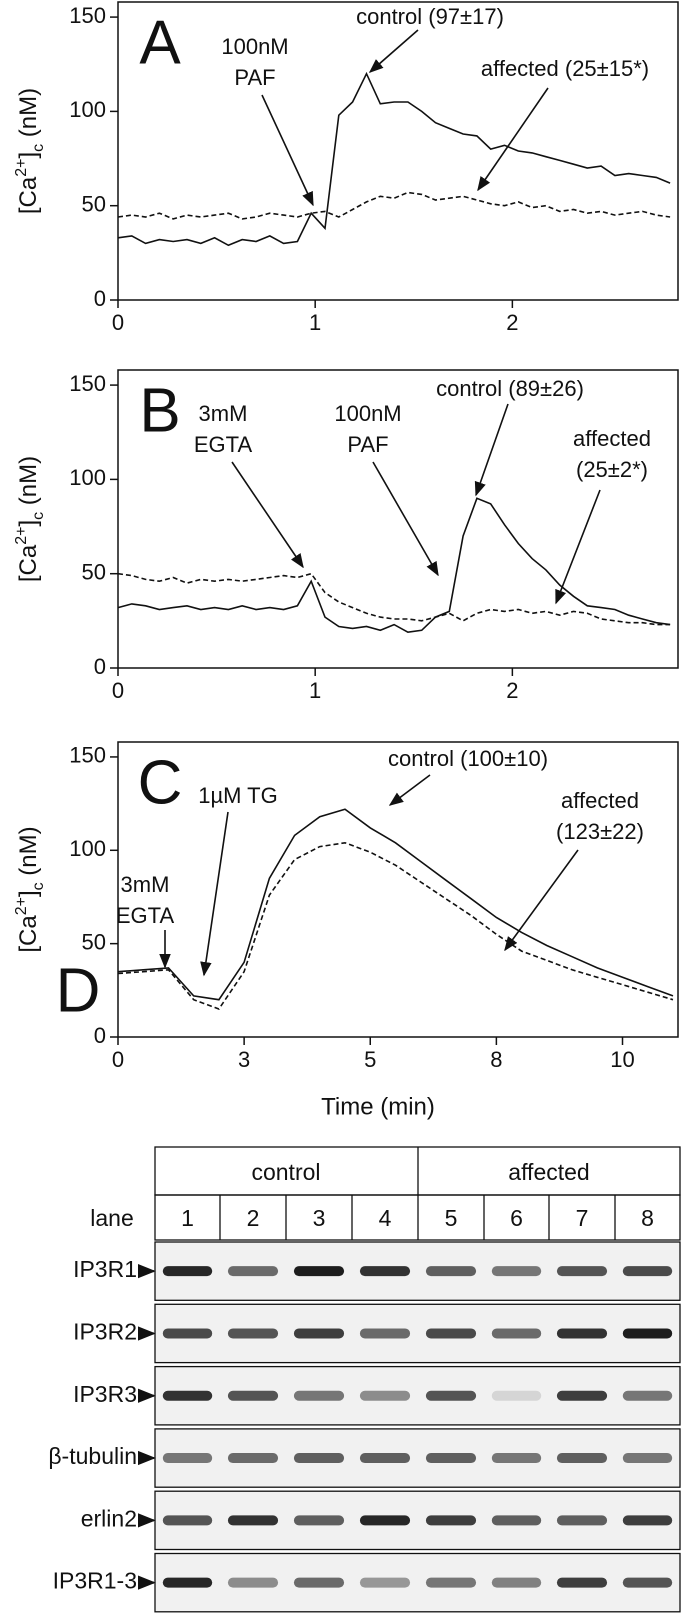  I want to click on annotation: 3mM, so click(223, 413).